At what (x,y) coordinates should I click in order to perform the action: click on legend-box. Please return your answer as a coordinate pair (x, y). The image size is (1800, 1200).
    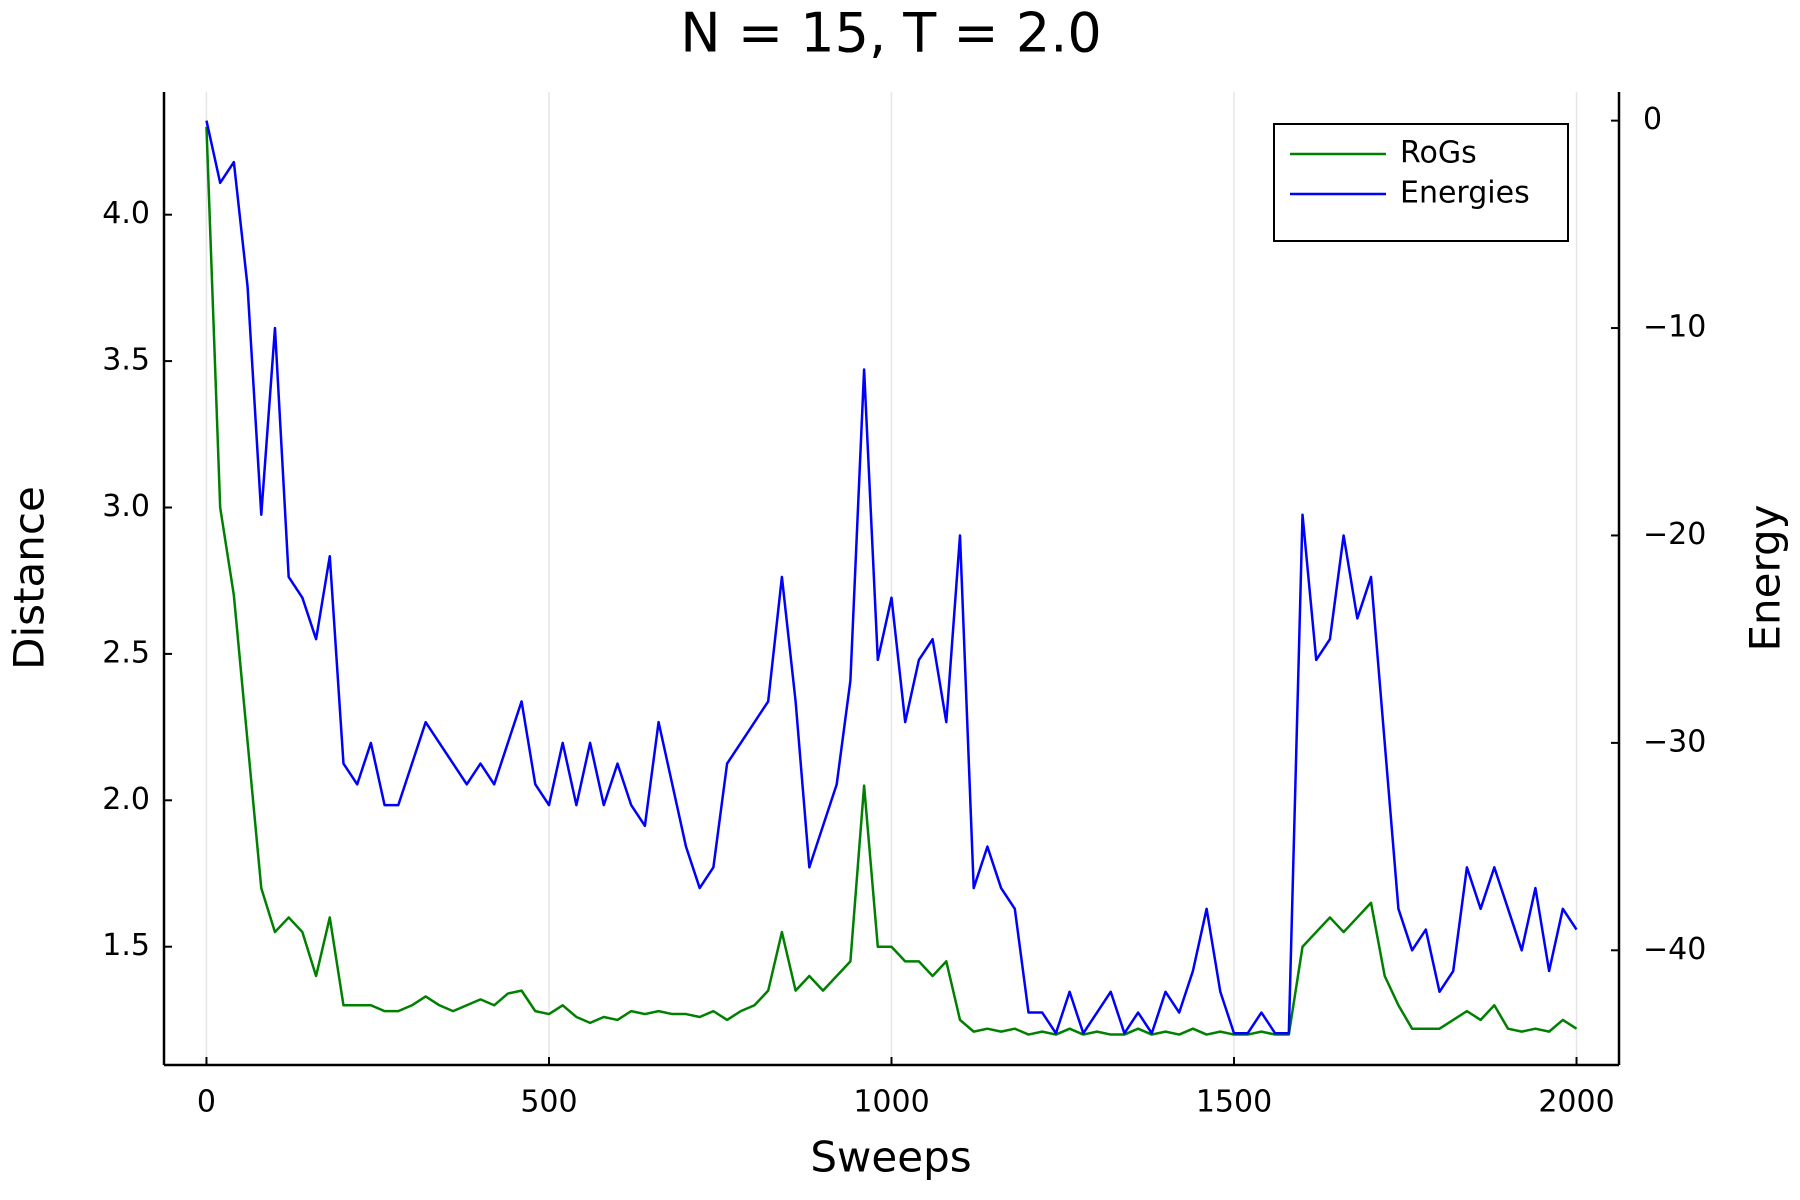
    Looking at the image, I should click on (1421, 182).